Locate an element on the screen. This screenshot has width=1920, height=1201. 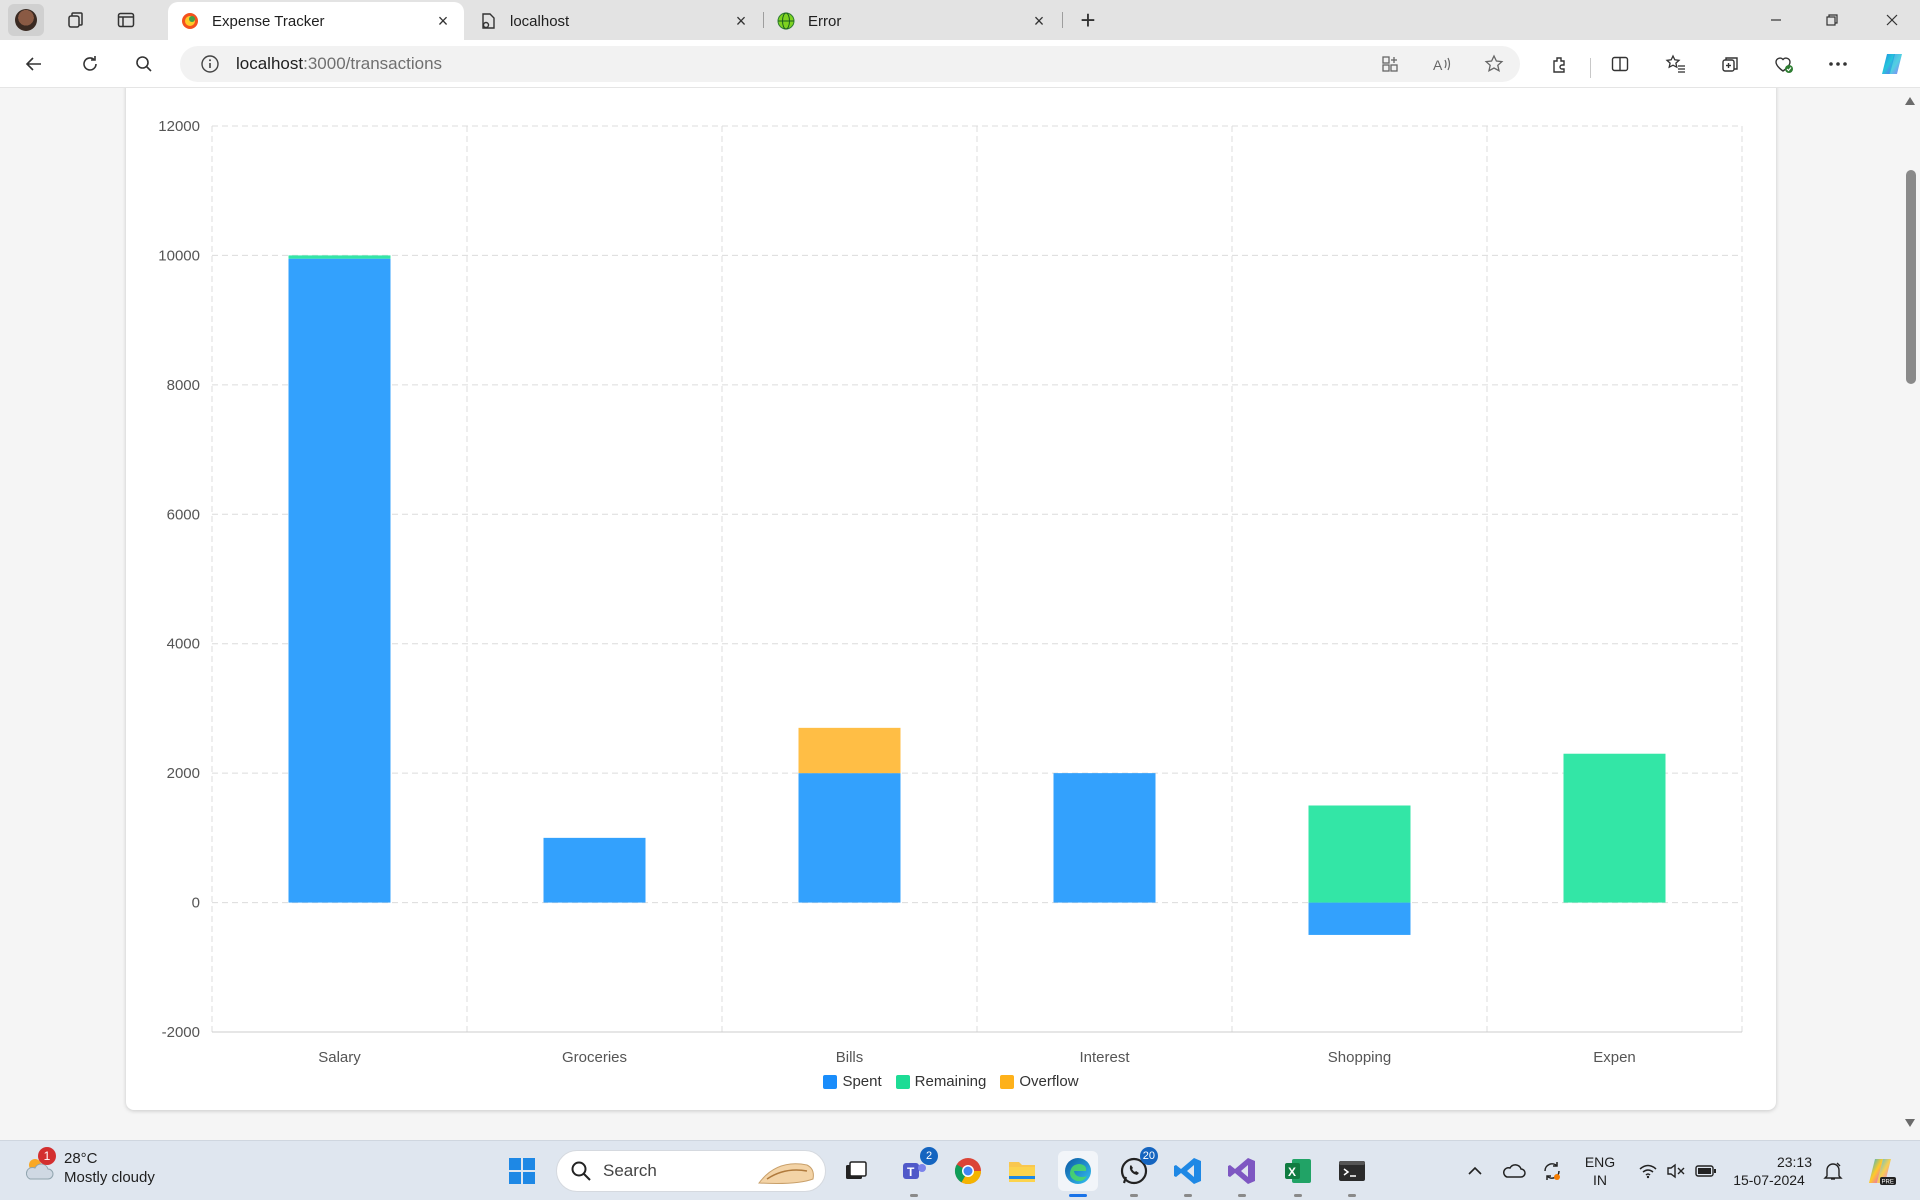
svg-text: PRE is located at coordinates (1888, 1183).